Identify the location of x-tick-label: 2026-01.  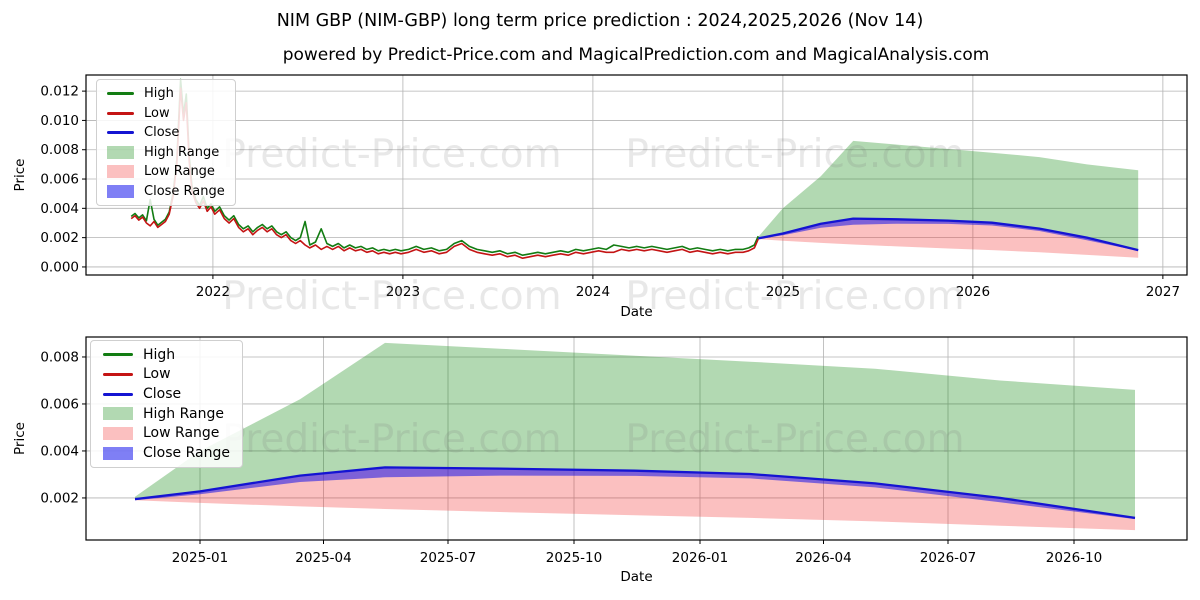
(700, 558).